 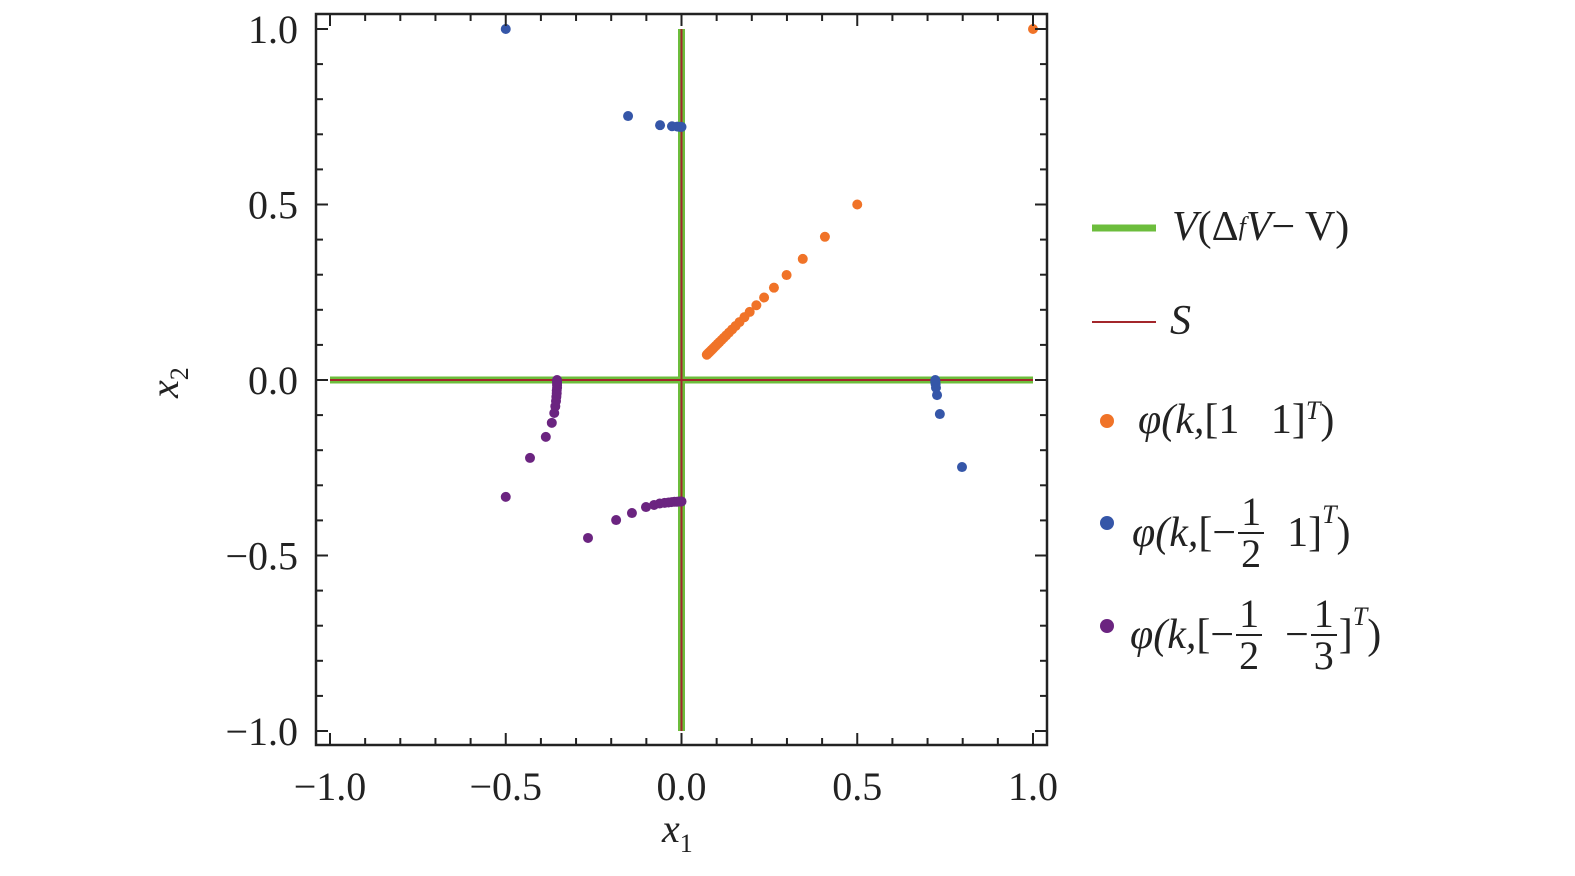 I want to click on x-tick-label: −0.5, so click(x=505, y=786).